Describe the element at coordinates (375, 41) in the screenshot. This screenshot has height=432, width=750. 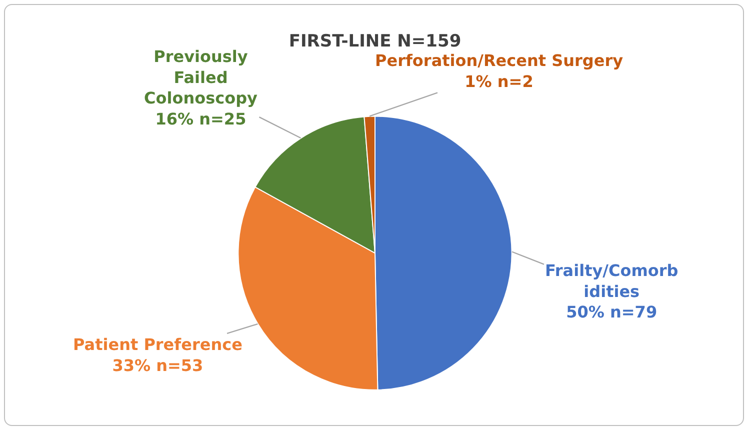
I see `chart-title: FIRST-LINE N=159` at that location.